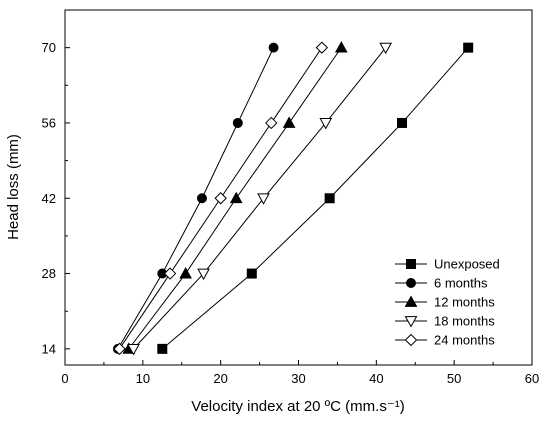  Describe the element at coordinates (461, 283) in the screenshot. I see `legend-label: 6 months` at that location.